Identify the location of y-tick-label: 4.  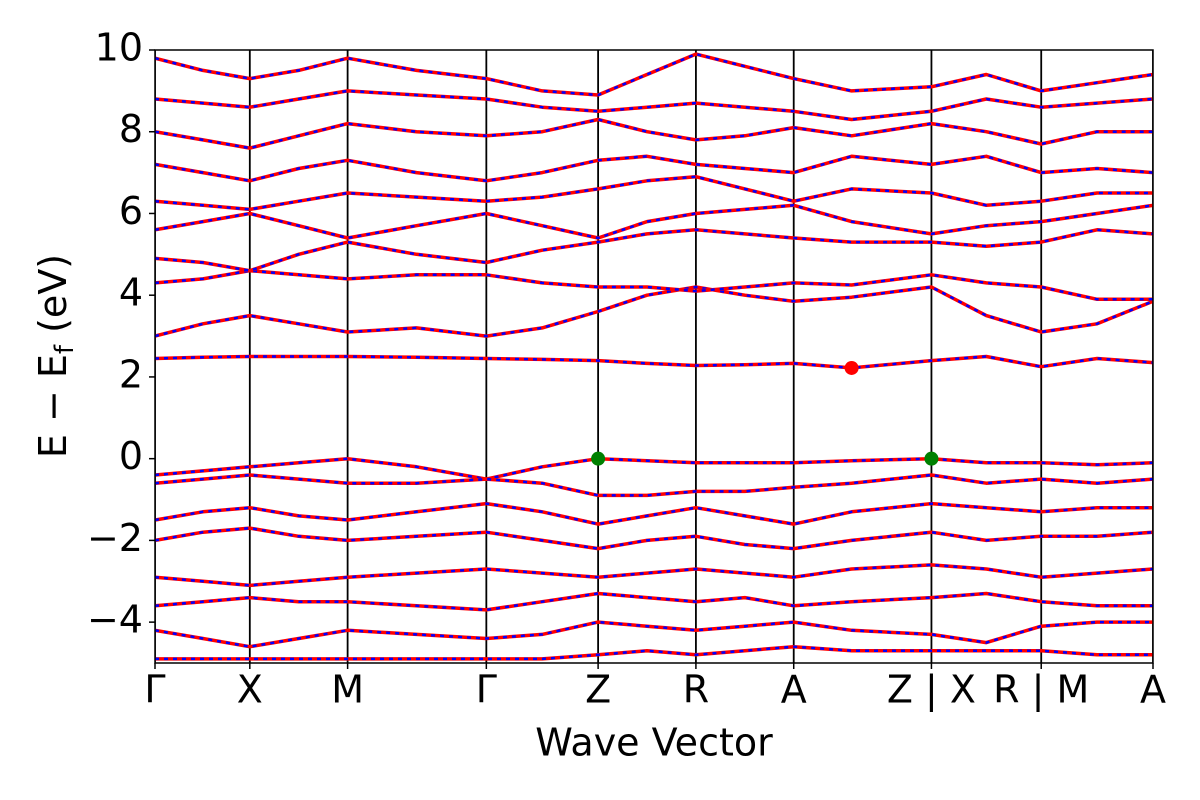
(131, 293).